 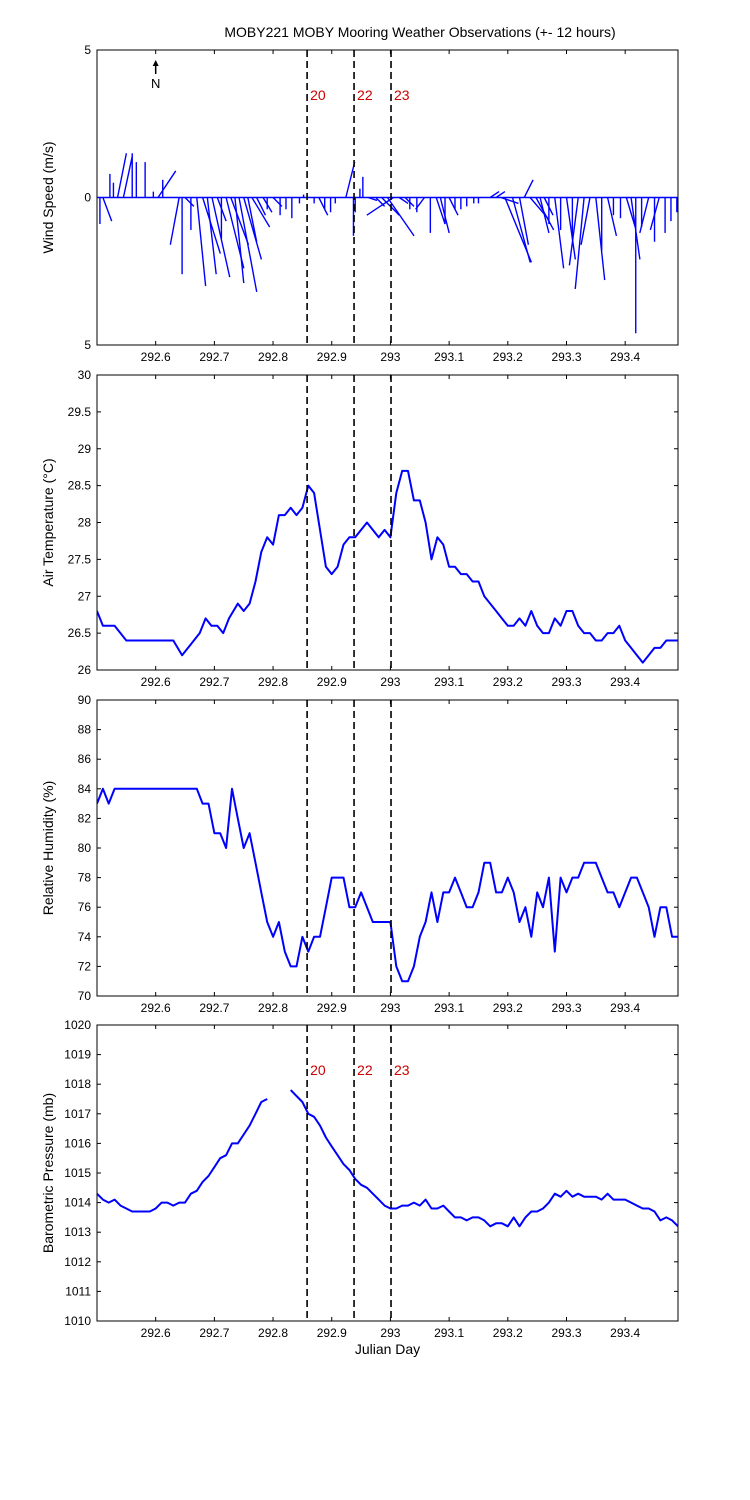 I want to click on y-tick-label: 74, so click(x=85, y=937).